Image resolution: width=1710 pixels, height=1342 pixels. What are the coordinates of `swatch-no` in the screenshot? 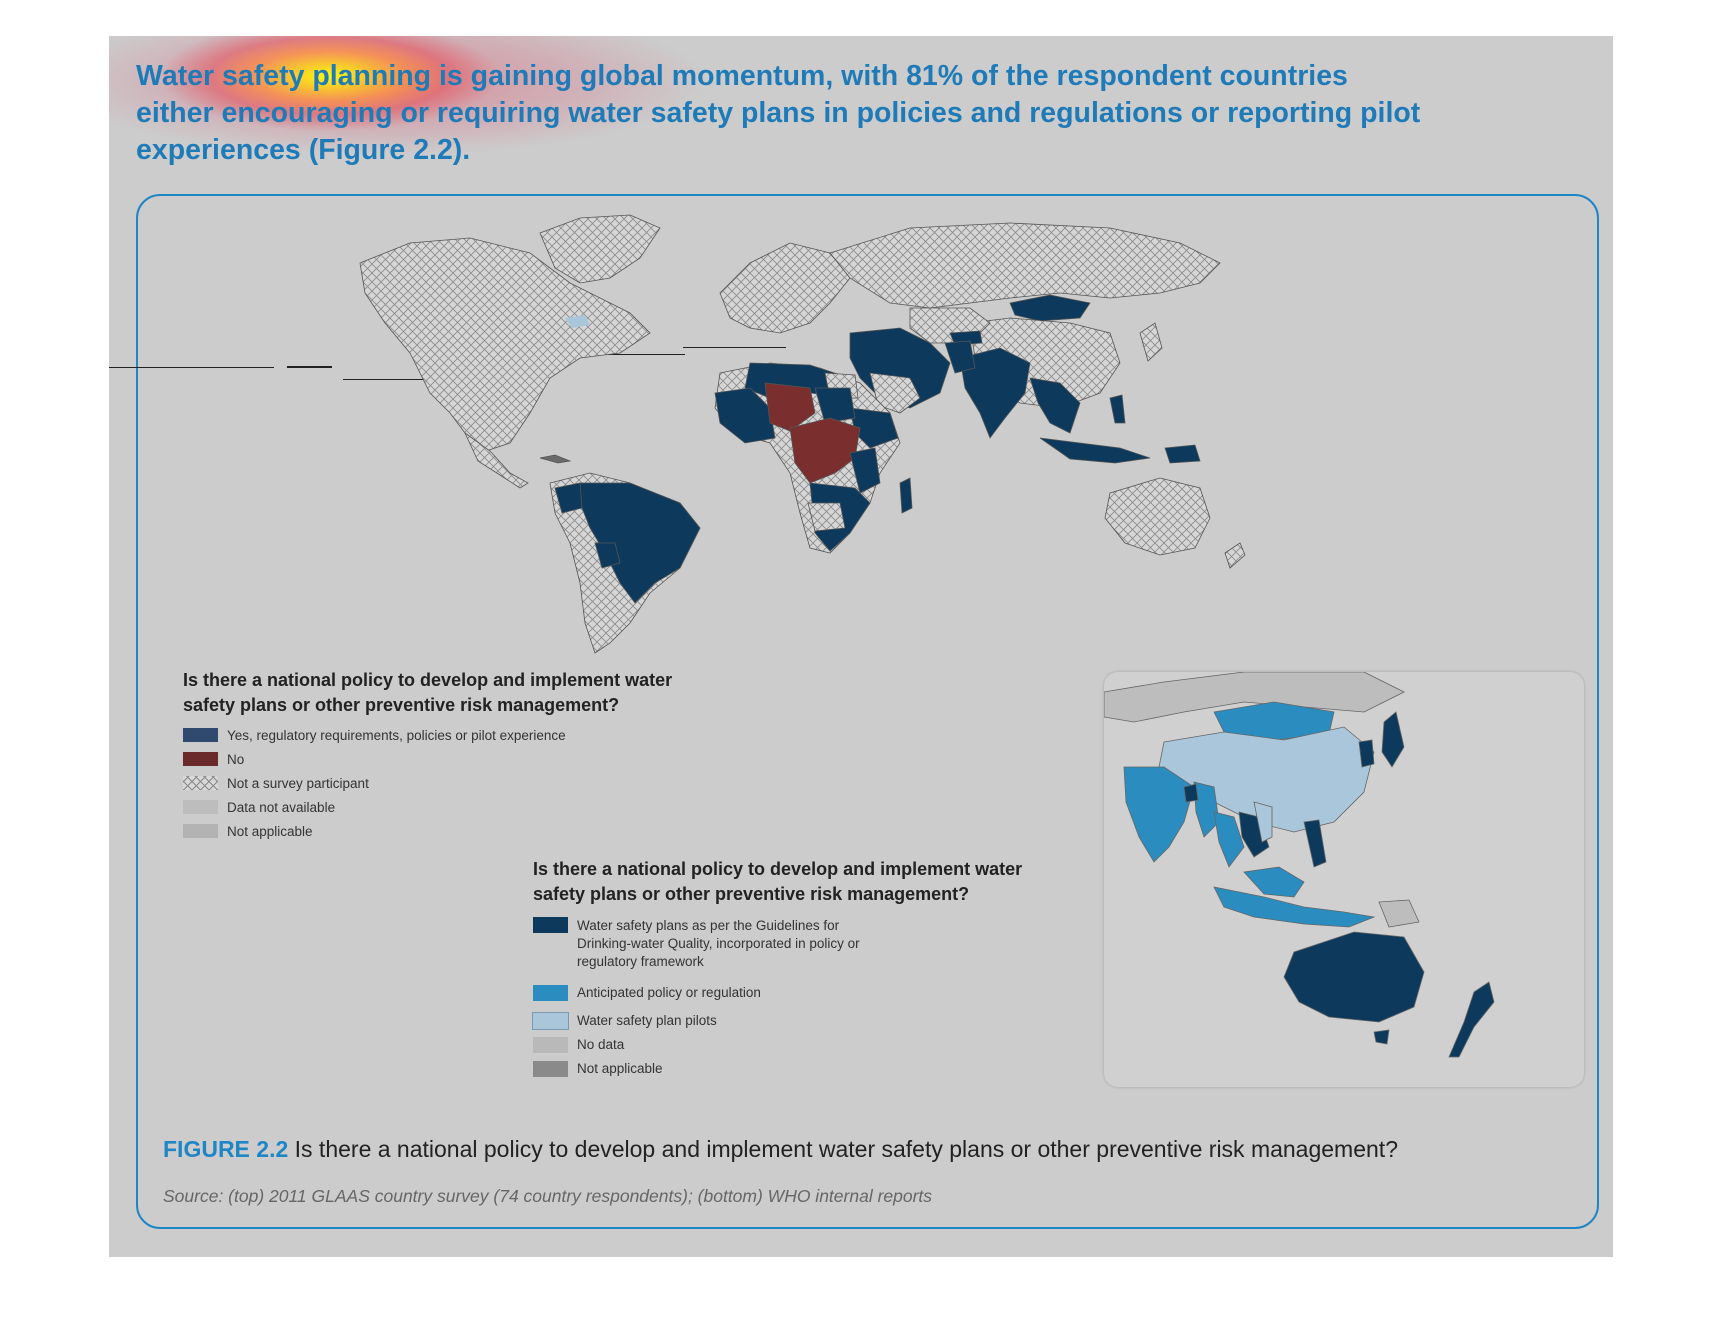 It's located at (200, 759).